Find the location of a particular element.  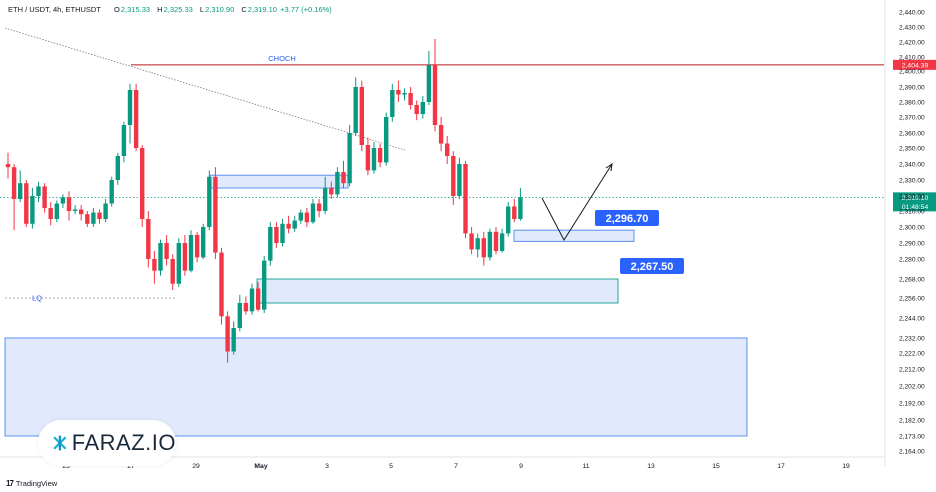

y-tick-label: 2,420.00 is located at coordinates (912, 43).